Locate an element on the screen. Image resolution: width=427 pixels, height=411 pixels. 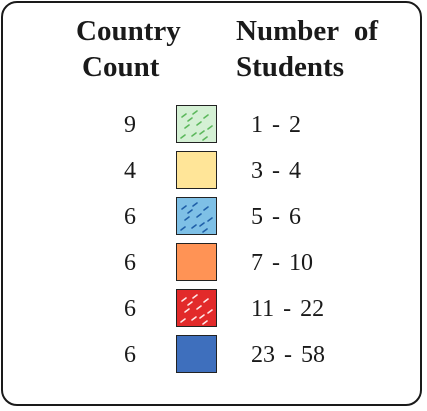
legend-row: 6 5 - 6 is located at coordinates (213, 217).